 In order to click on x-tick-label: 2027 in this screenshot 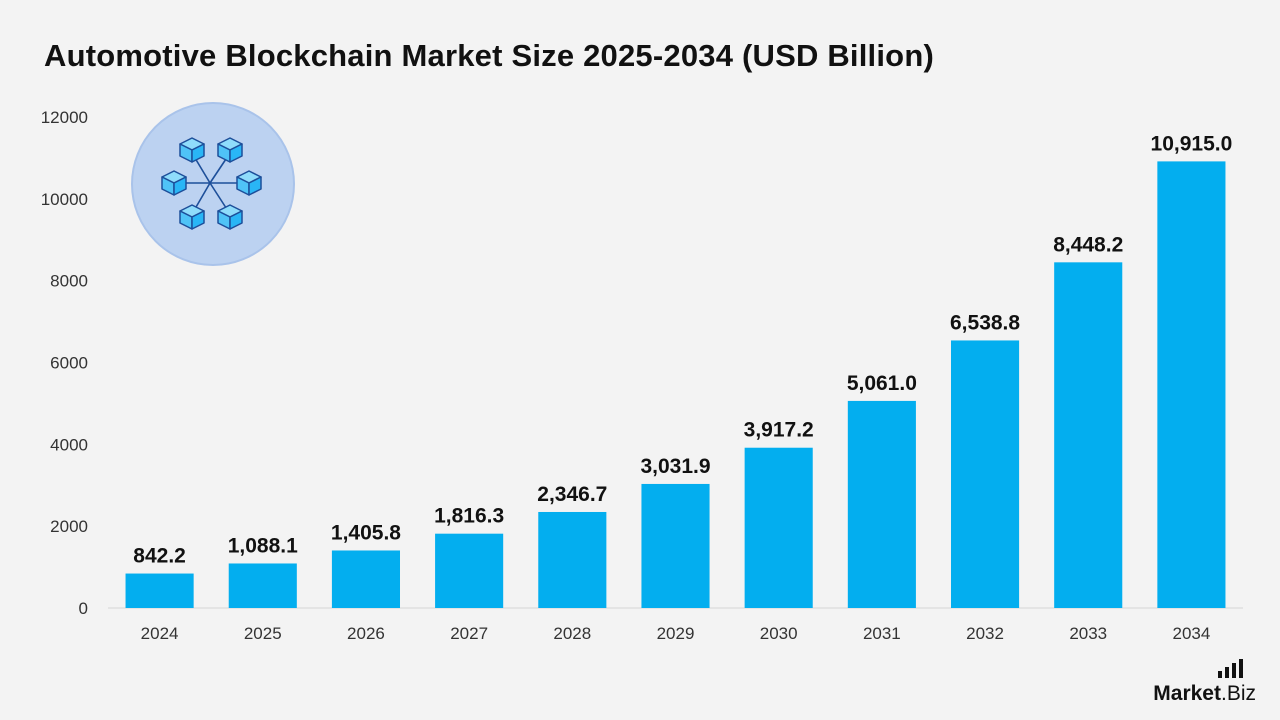, I will do `click(469, 633)`.